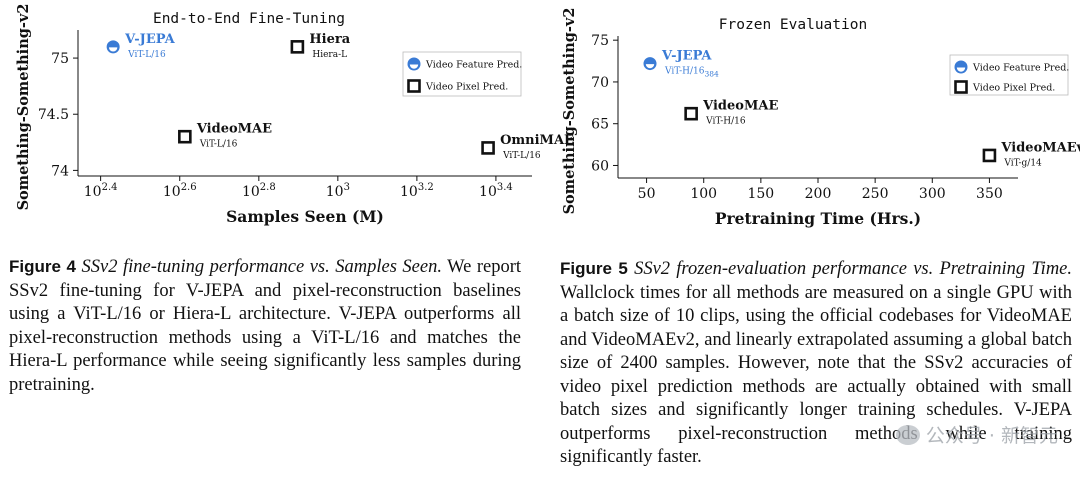  What do you see at coordinates (60, 171) in the screenshot?
I see `y-tick-label: 74` at bounding box center [60, 171].